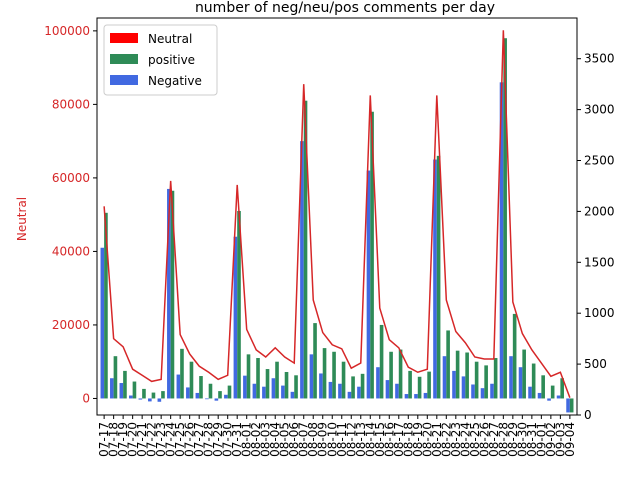  What do you see at coordinates (465, 439) in the screenshot?
I see `x-tick-label: 08-24` at bounding box center [465, 439].